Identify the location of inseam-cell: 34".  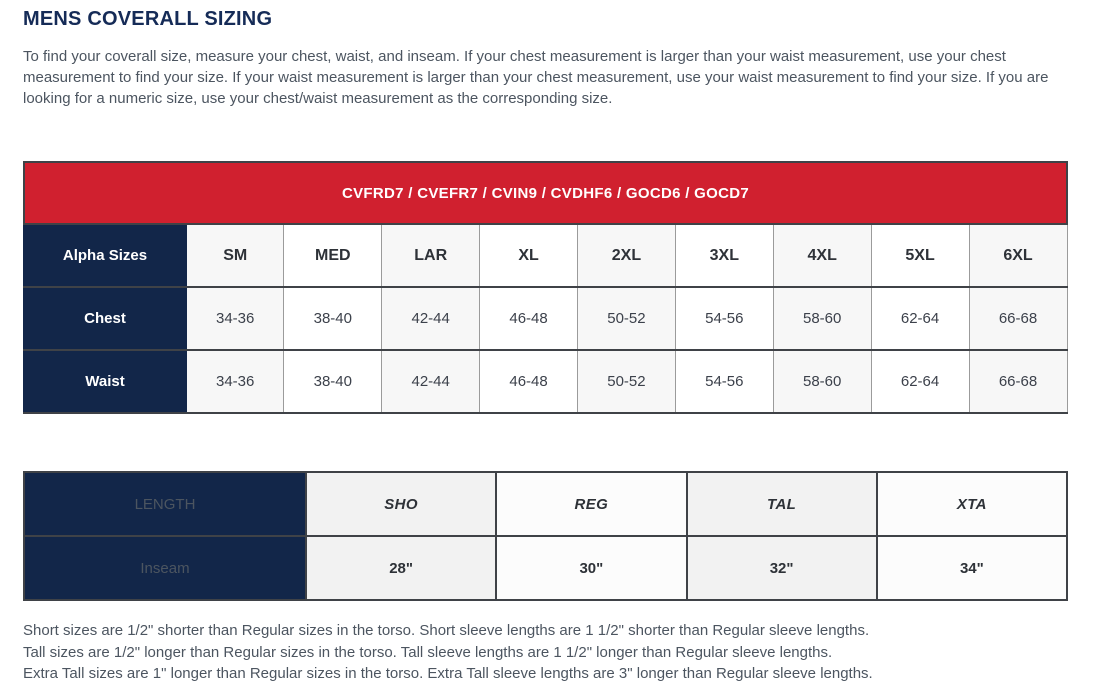
(972, 568).